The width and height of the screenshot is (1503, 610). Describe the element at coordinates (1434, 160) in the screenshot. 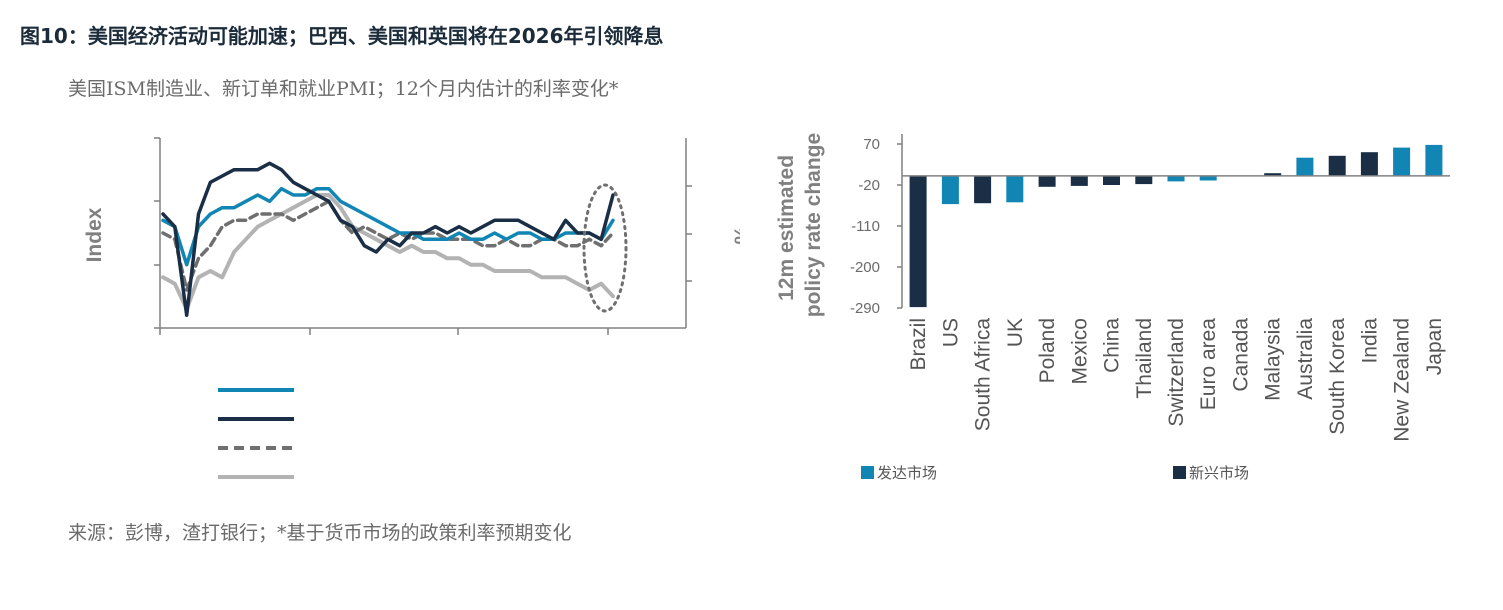

I see `bar-japan` at that location.